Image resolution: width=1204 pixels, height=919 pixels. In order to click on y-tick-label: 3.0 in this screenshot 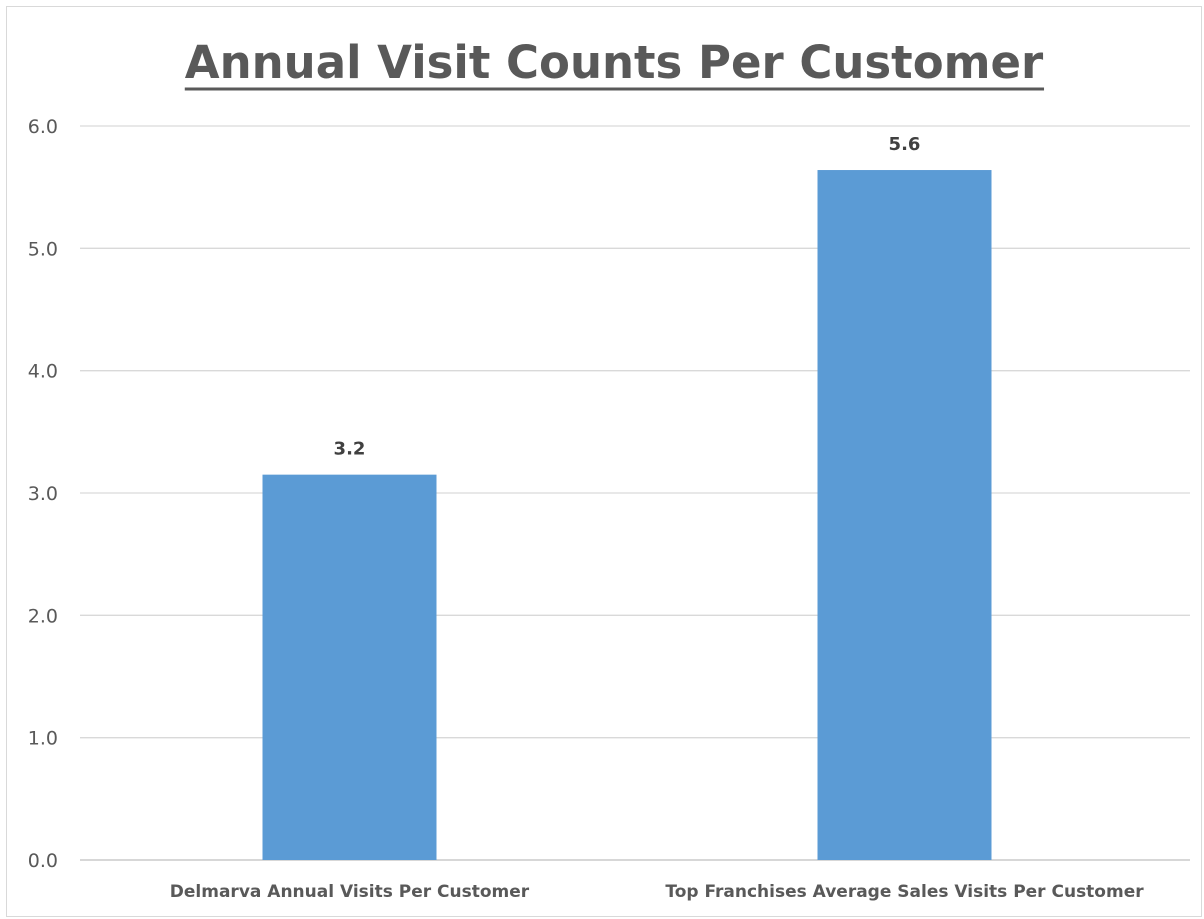, I will do `click(43, 494)`.